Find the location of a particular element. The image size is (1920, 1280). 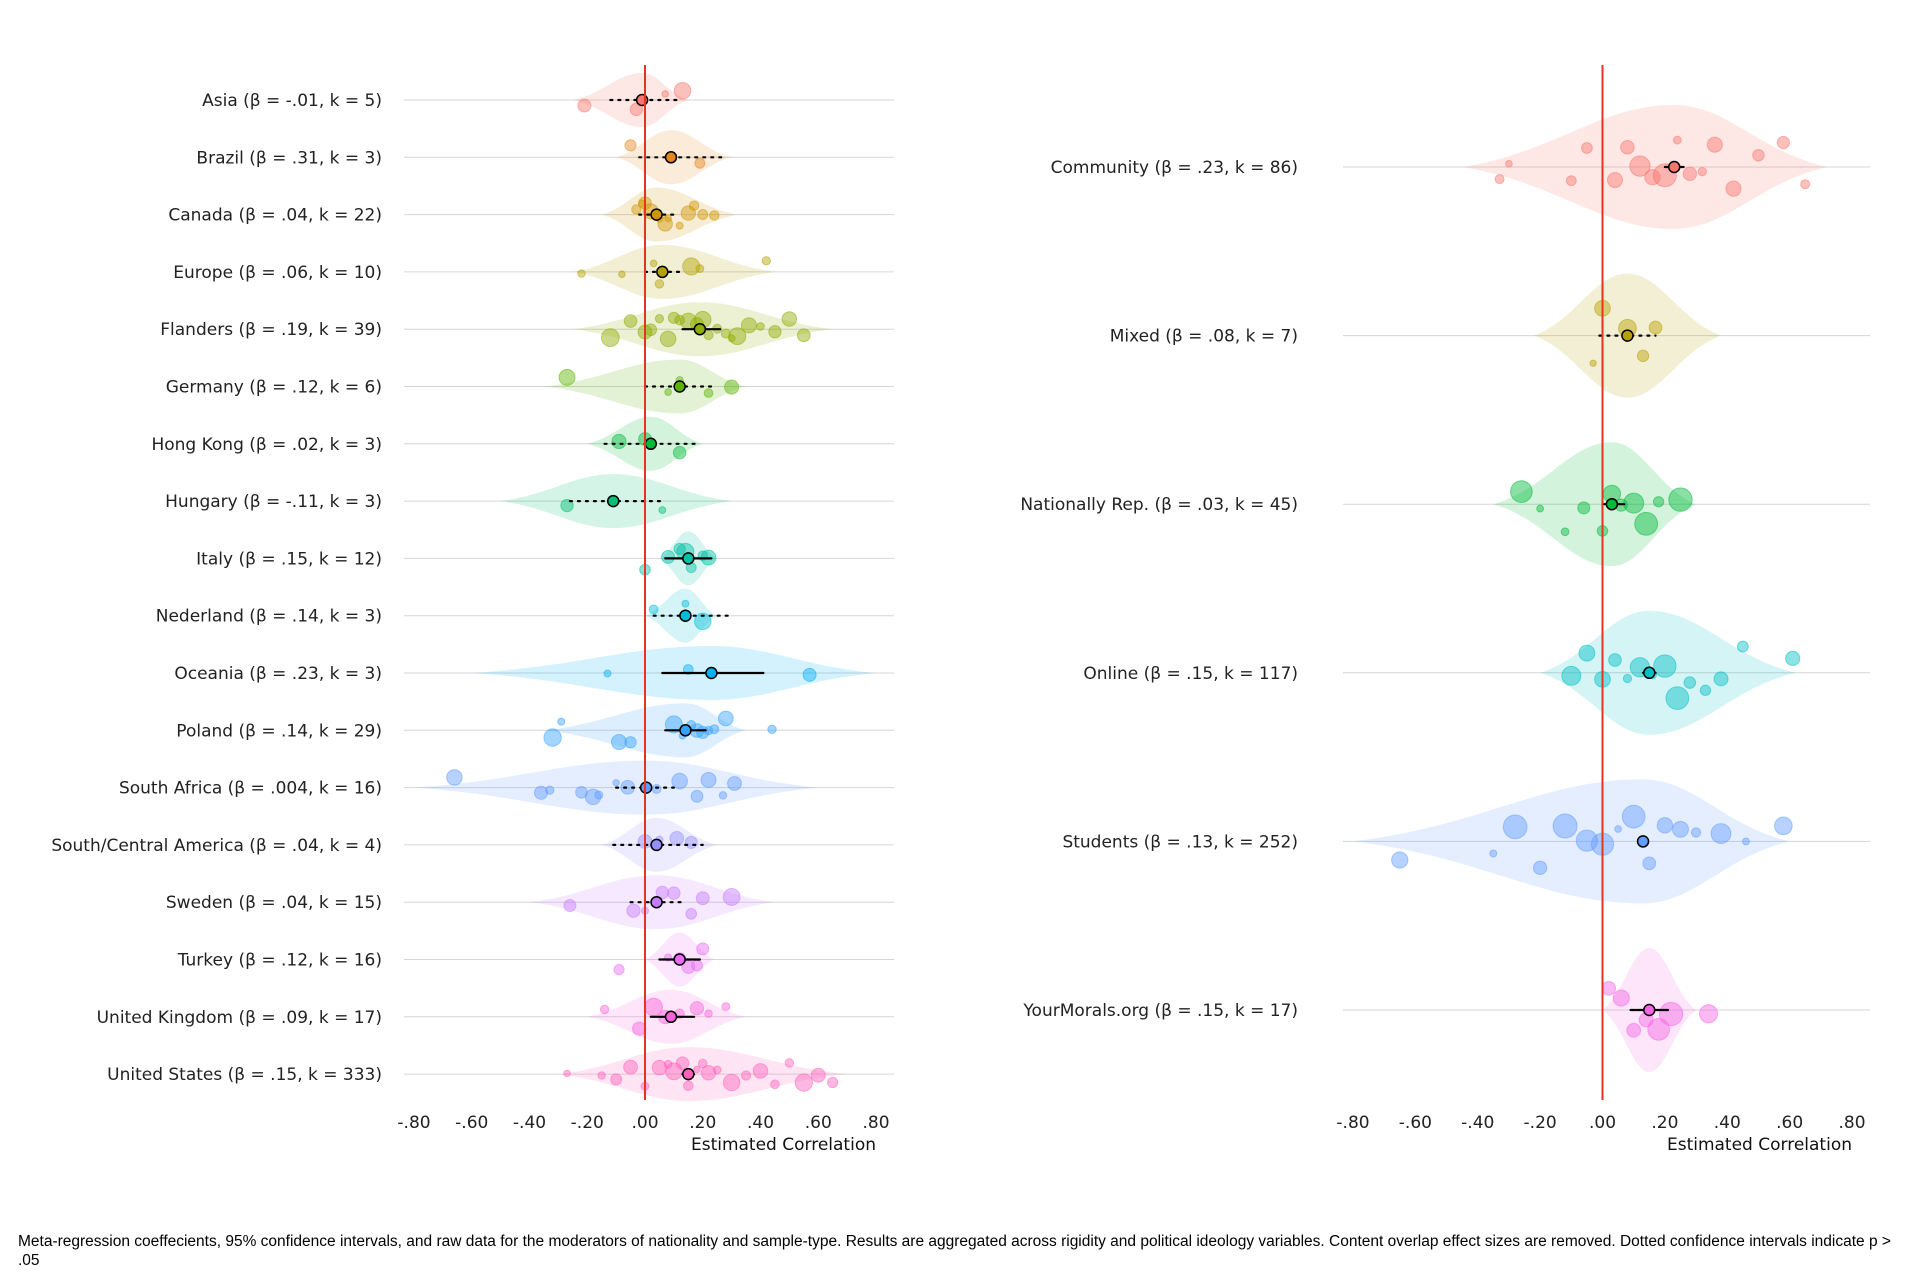

row-2-3: Nationally Rep. (β = .03, k = 45) is located at coordinates (1445, 504).